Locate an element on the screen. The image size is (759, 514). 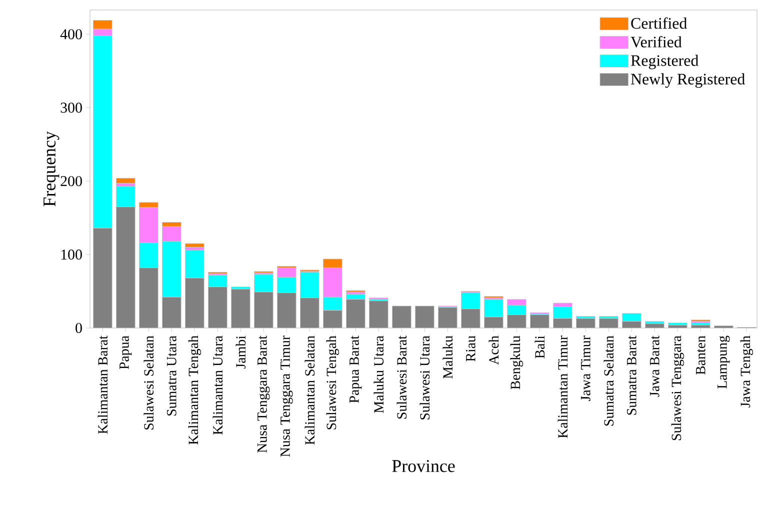
x-tick-label: Sulawesi Tengah is located at coordinates (333, 383).